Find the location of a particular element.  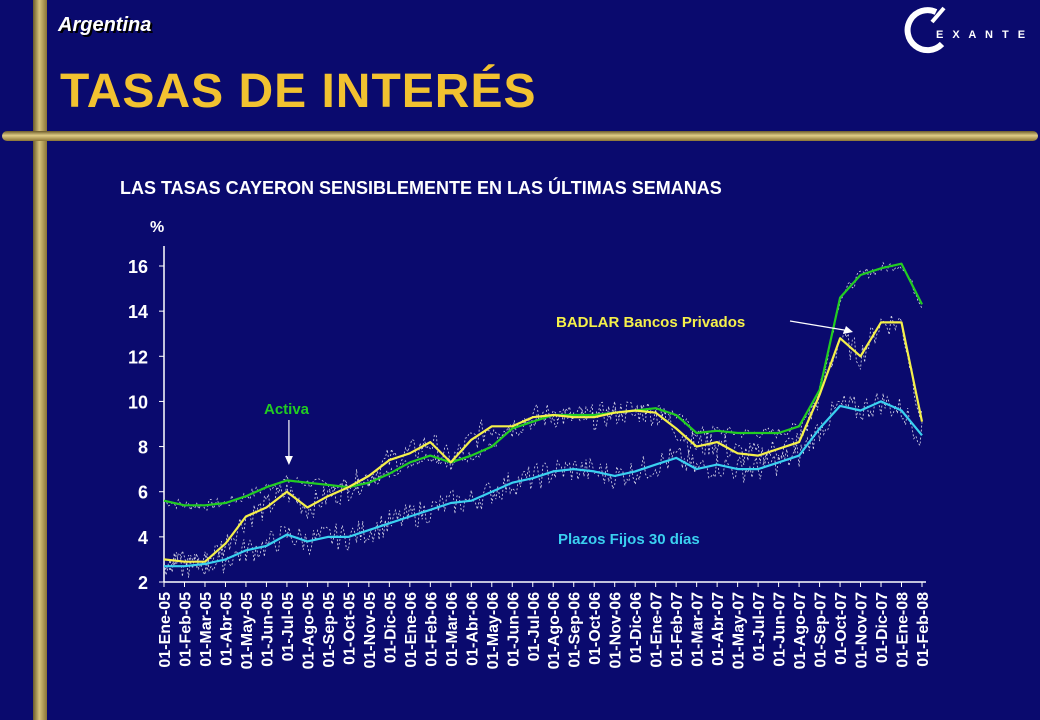

x-tick-label: 01-Sep-05 is located at coordinates (329, 630).